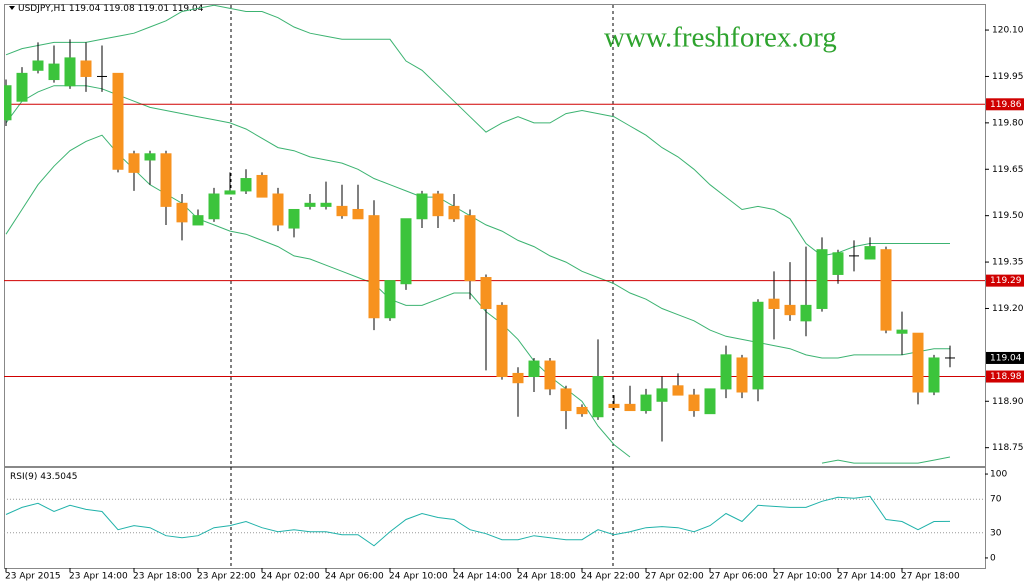 Image resolution: width=1027 pixels, height=583 pixels. What do you see at coordinates (1006, 358) in the screenshot?
I see `current-price-label: 119.04` at bounding box center [1006, 358].